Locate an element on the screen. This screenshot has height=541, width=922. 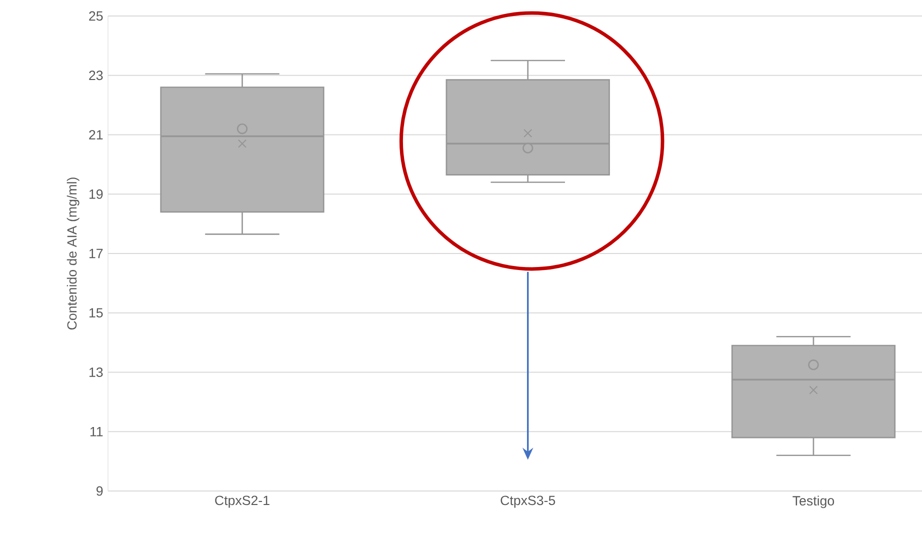
y-tick-label: 21 is located at coordinates (96, 135).